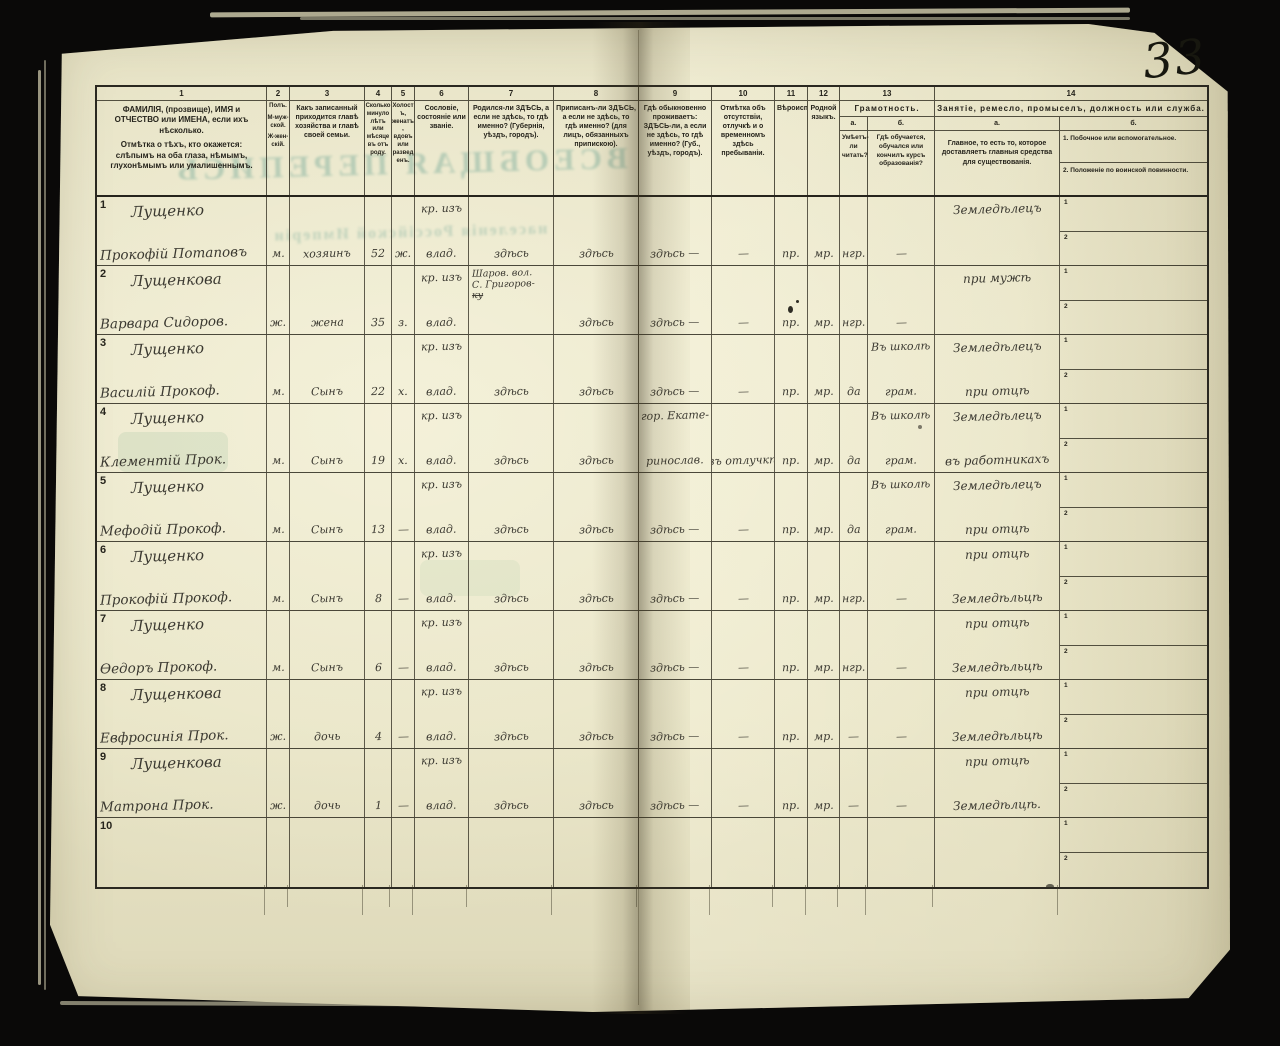 The height and width of the screenshot is (1046, 1280). Describe the element at coordinates (743, 253) in the screenshot. I see `absence-cell-value: —` at that location.